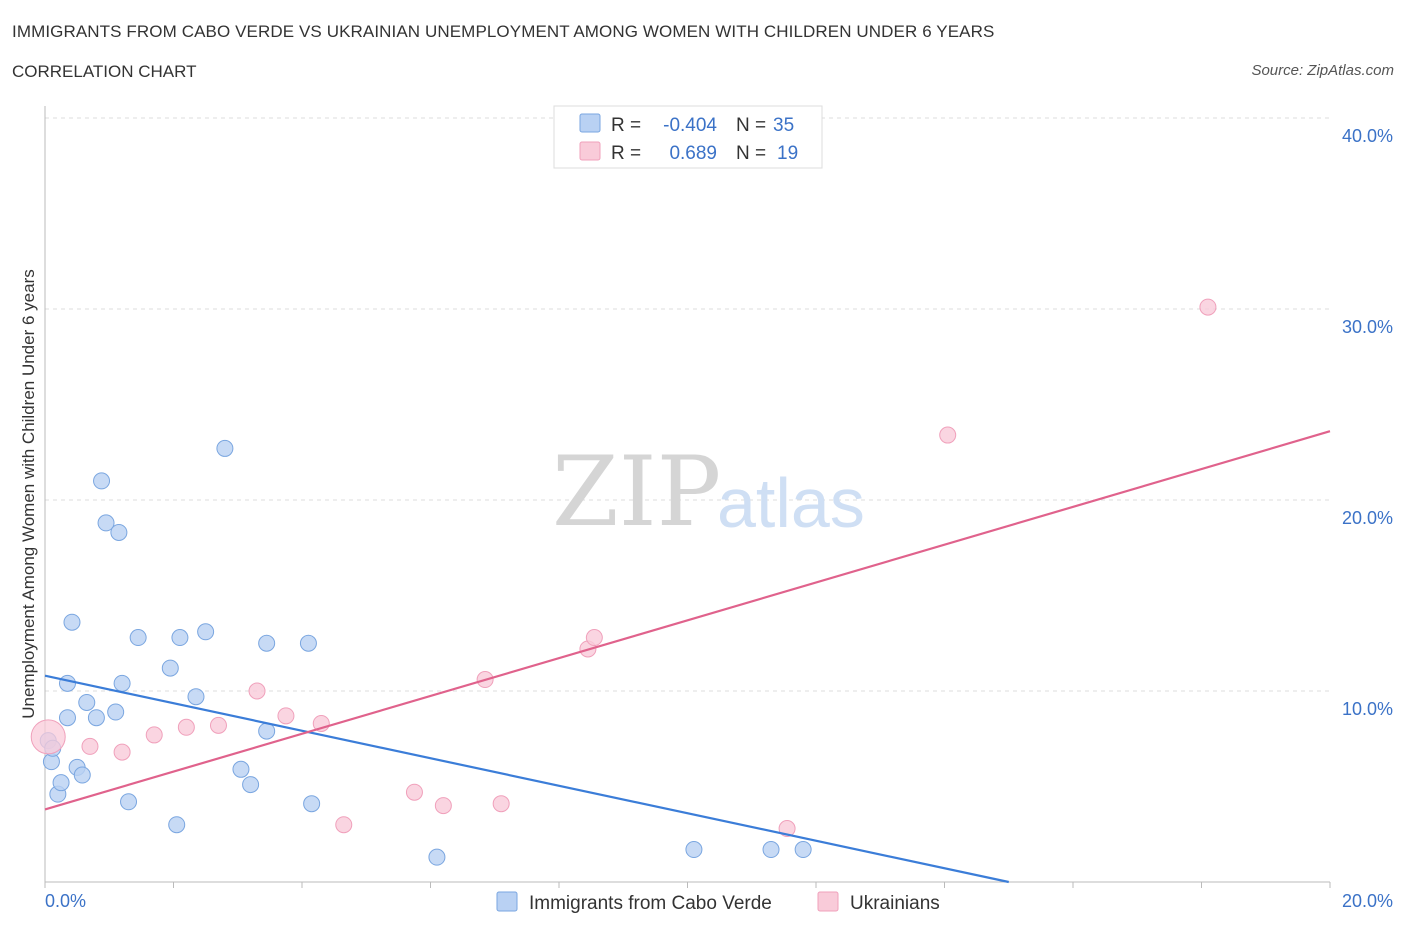 Image resolution: width=1406 pixels, height=930 pixels. Describe the element at coordinates (65, 901) in the screenshot. I see `x-tick-label-0: 0.0%` at that location.